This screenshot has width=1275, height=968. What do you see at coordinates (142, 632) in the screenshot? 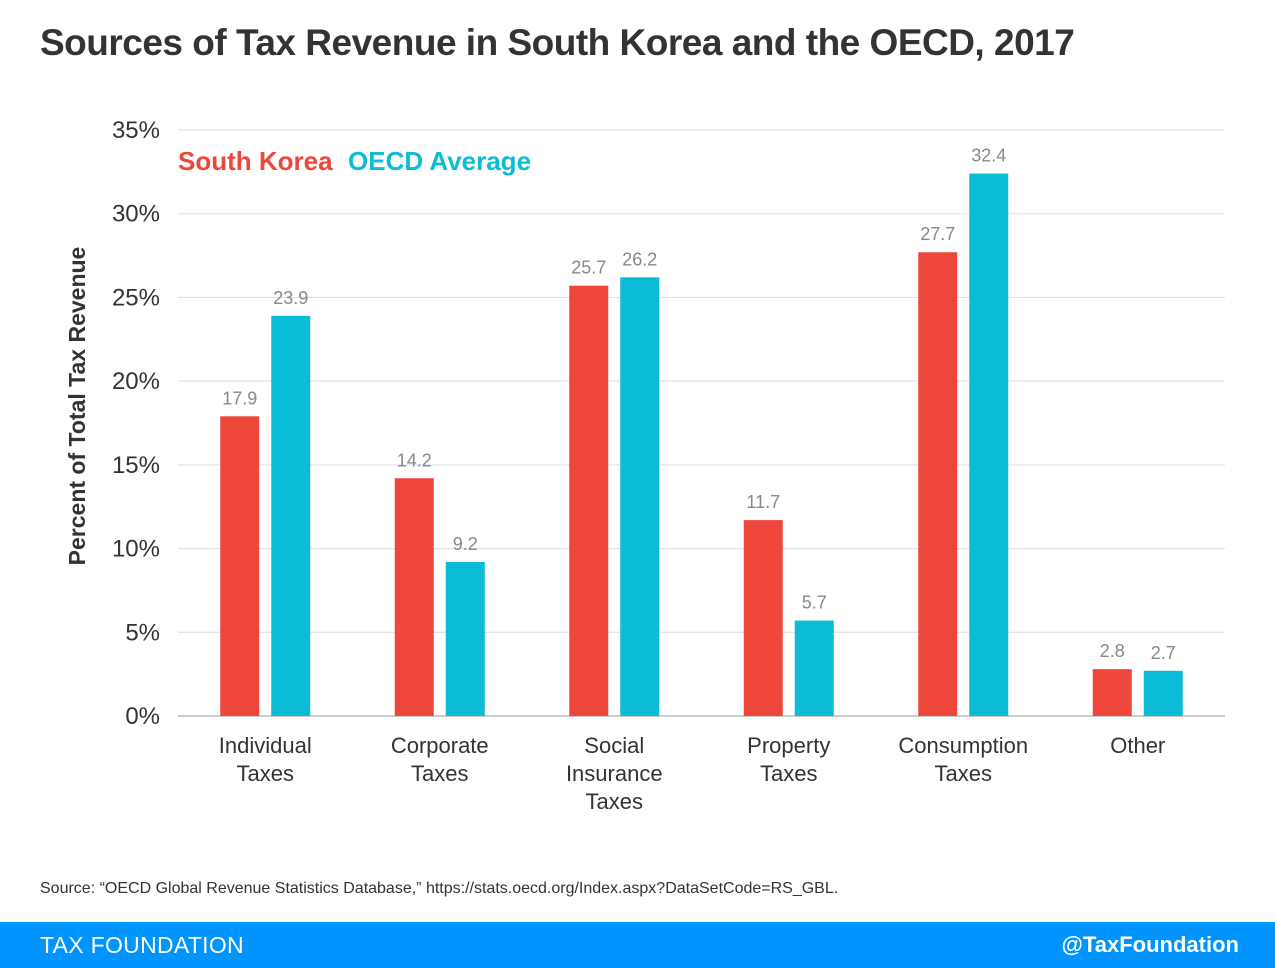
I see `y-tick-label: 5%` at bounding box center [142, 632].